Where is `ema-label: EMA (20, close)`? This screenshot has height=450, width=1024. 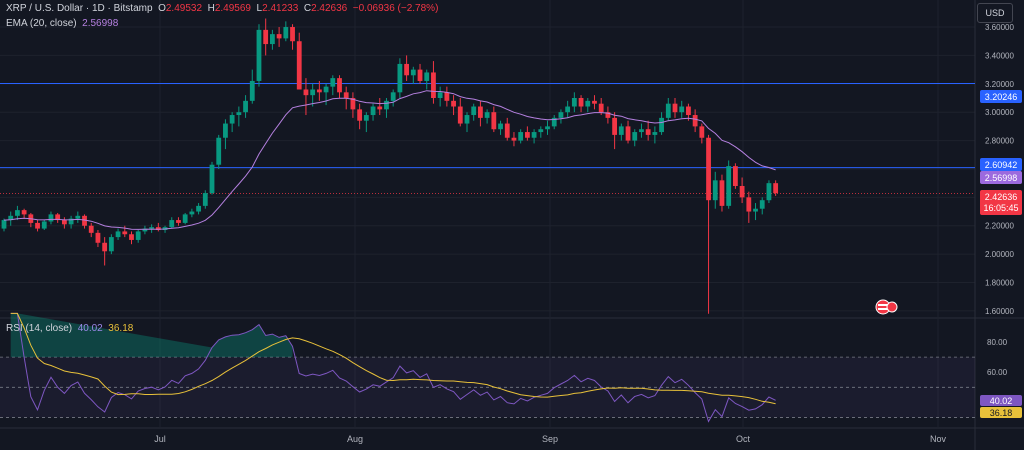
ema-label: EMA (20, close) is located at coordinates (41, 23).